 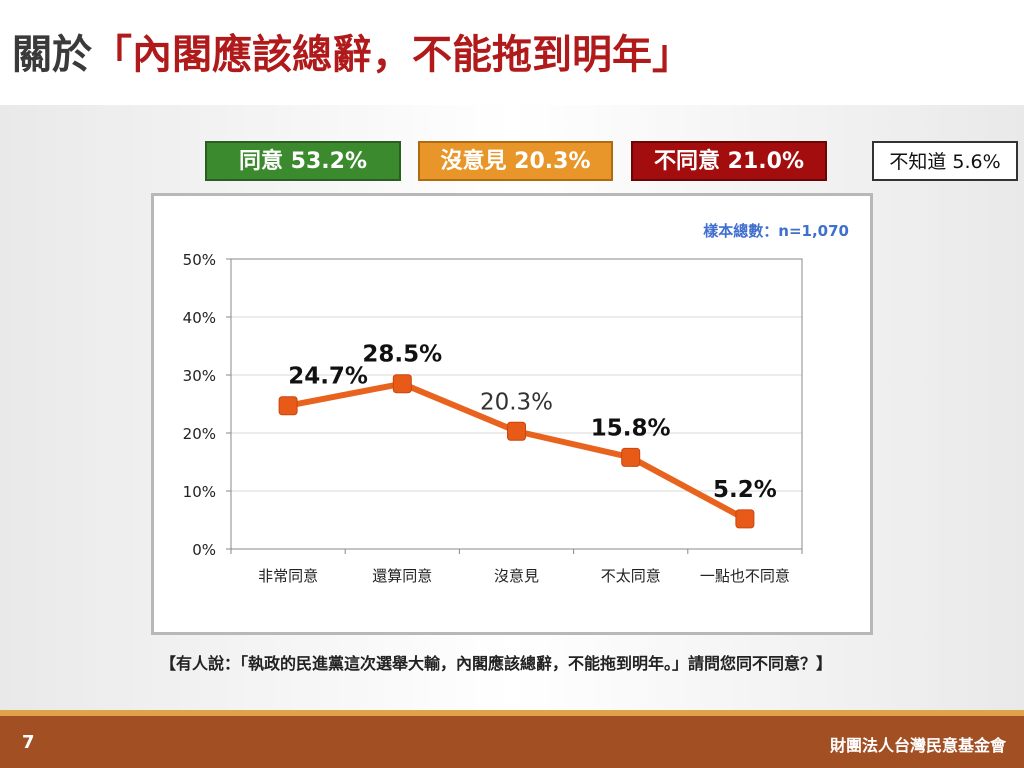 I want to click on summary-agree-box: 同意 53.2%, so click(x=303, y=161).